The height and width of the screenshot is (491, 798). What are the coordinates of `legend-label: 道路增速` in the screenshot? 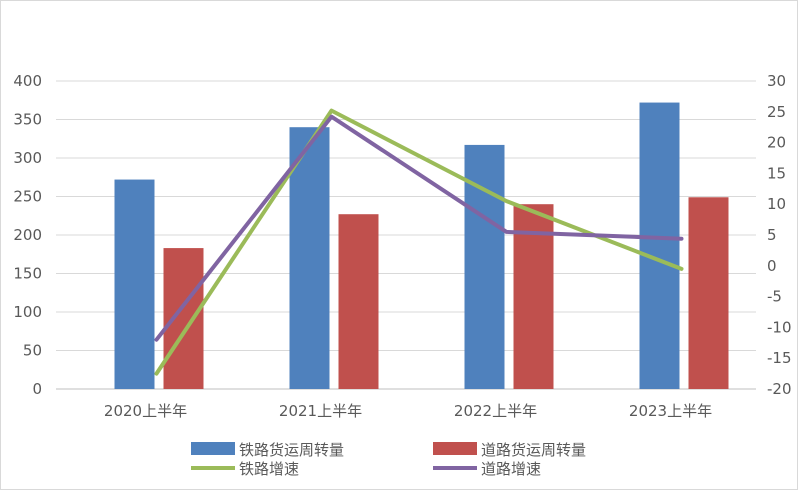 It's located at (511, 469).